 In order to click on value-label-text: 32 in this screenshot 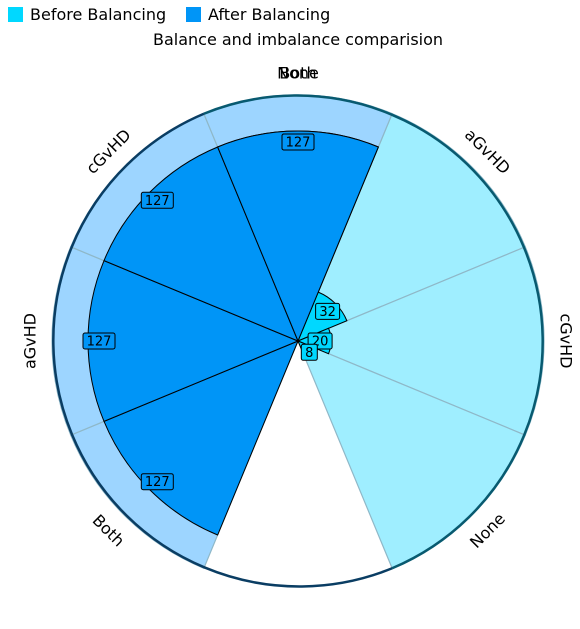, I will do `click(327, 312)`.